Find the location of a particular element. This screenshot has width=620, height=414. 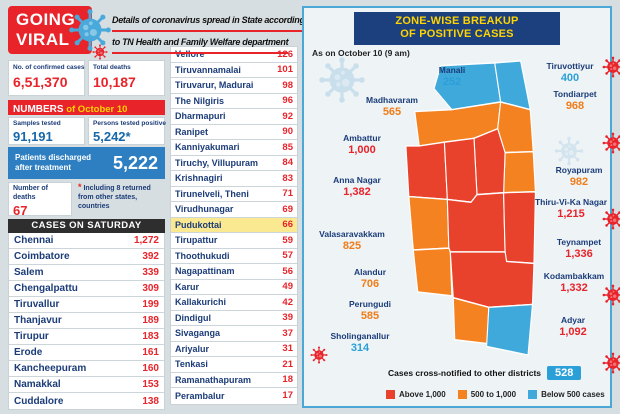

tested-positive-value: 5,242* is located at coordinates (112, 136).